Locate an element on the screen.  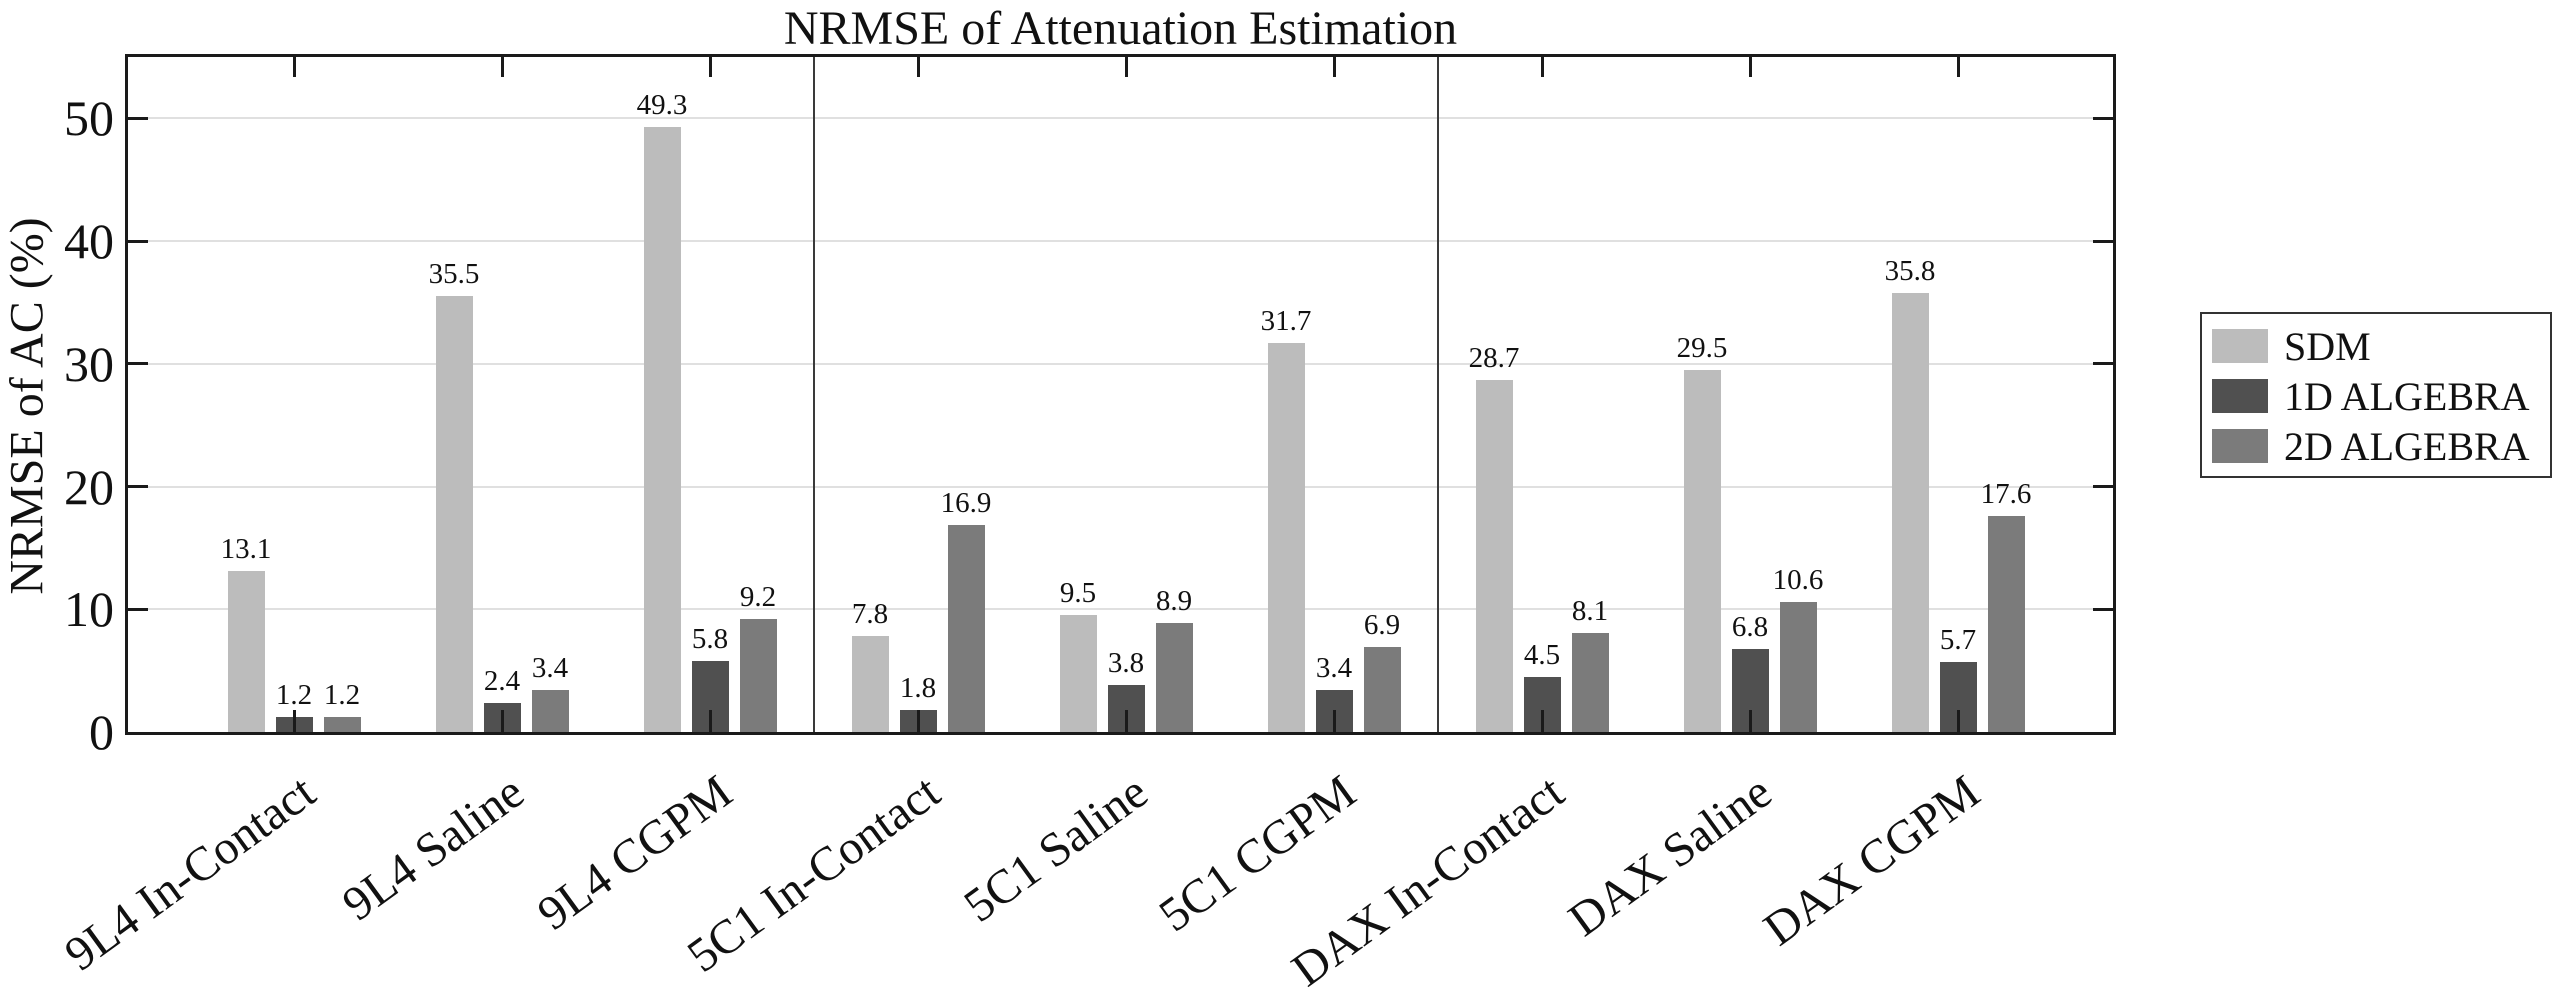
bar-value-label: 17.6 is located at coordinates (2006, 494).